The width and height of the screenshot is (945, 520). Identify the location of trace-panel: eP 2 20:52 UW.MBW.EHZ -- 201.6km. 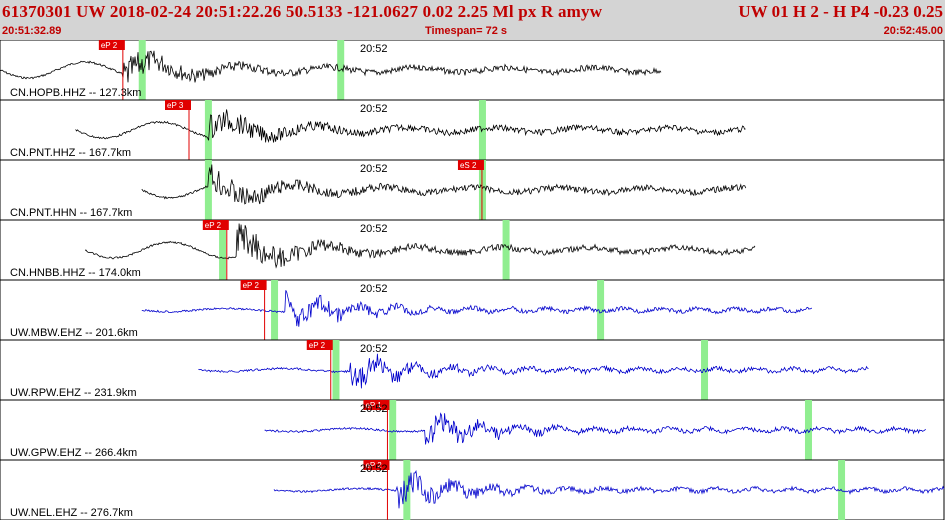
(472, 310).